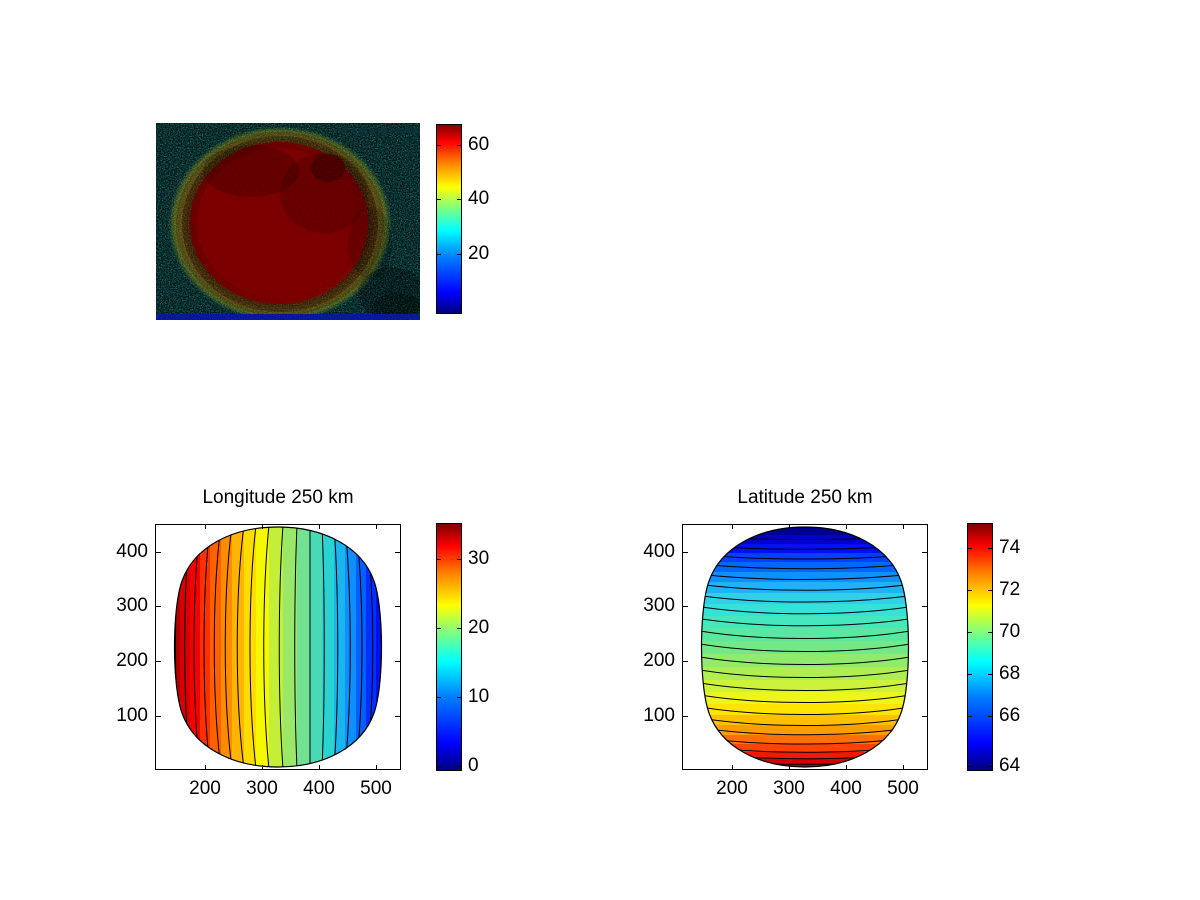  Describe the element at coordinates (132, 660) in the screenshot. I see `longitude-ytick-label: 200` at that location.